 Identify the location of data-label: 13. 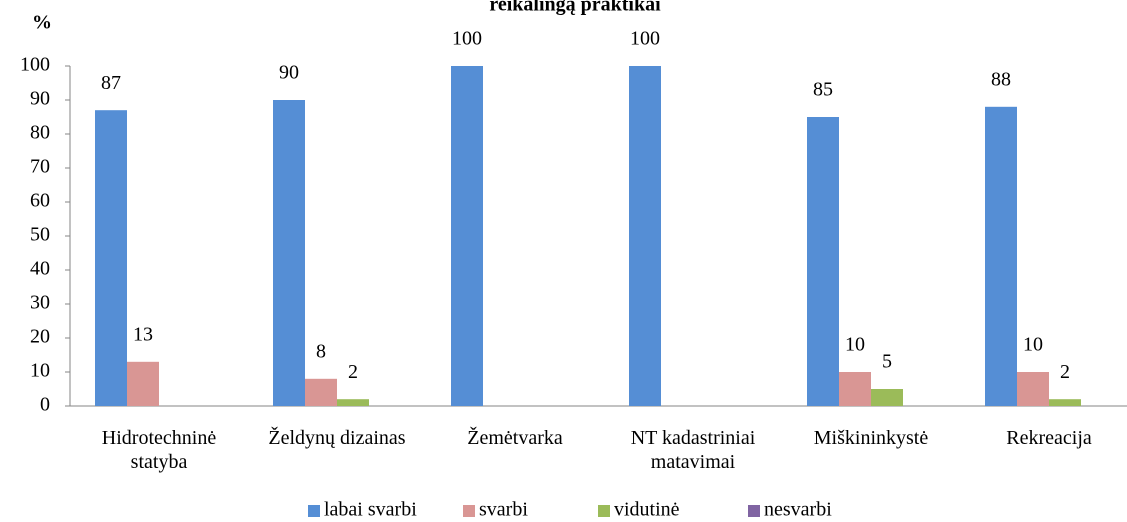
(143, 334).